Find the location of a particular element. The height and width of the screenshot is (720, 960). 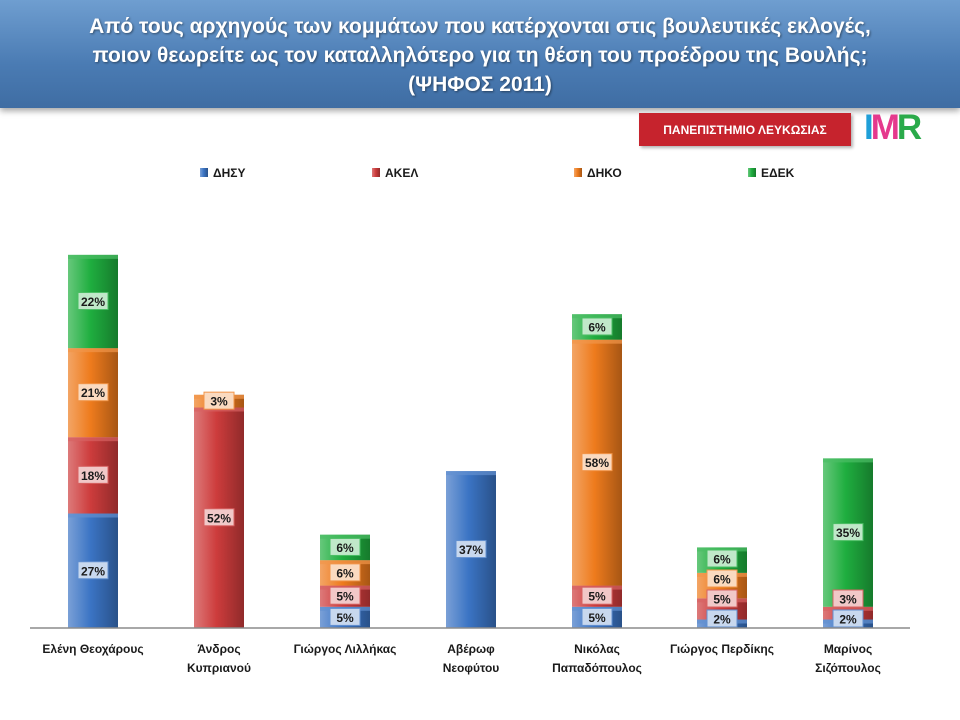

data-label-text: 35% is located at coordinates (848, 533).